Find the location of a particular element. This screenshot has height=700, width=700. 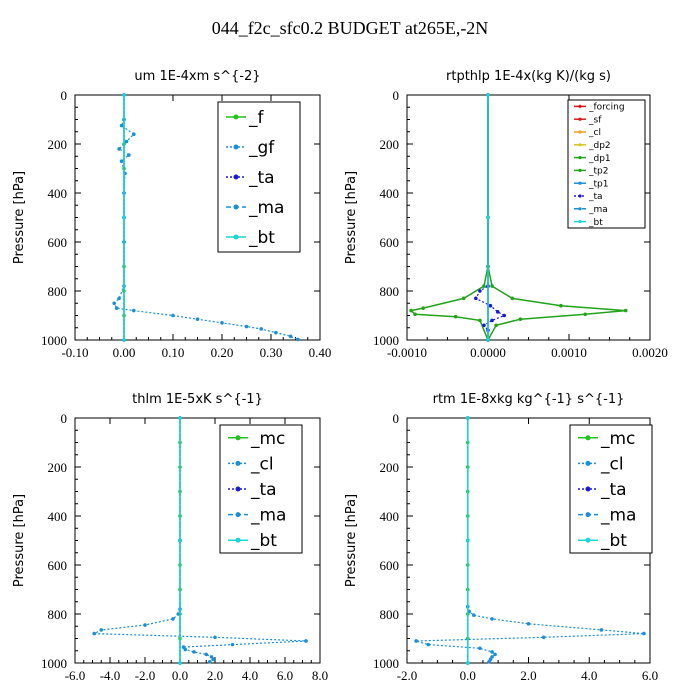

x-tick-label: 0.0 is located at coordinates (180, 675).